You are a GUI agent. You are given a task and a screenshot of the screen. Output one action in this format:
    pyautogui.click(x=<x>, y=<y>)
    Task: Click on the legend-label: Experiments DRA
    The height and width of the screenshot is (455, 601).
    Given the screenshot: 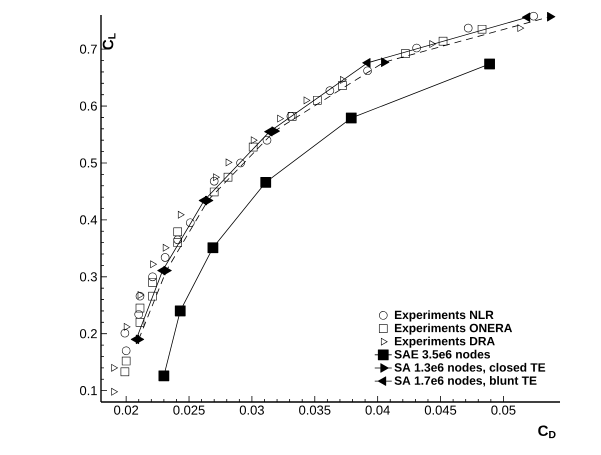 What is the action you would take?
    pyautogui.click(x=444, y=342)
    